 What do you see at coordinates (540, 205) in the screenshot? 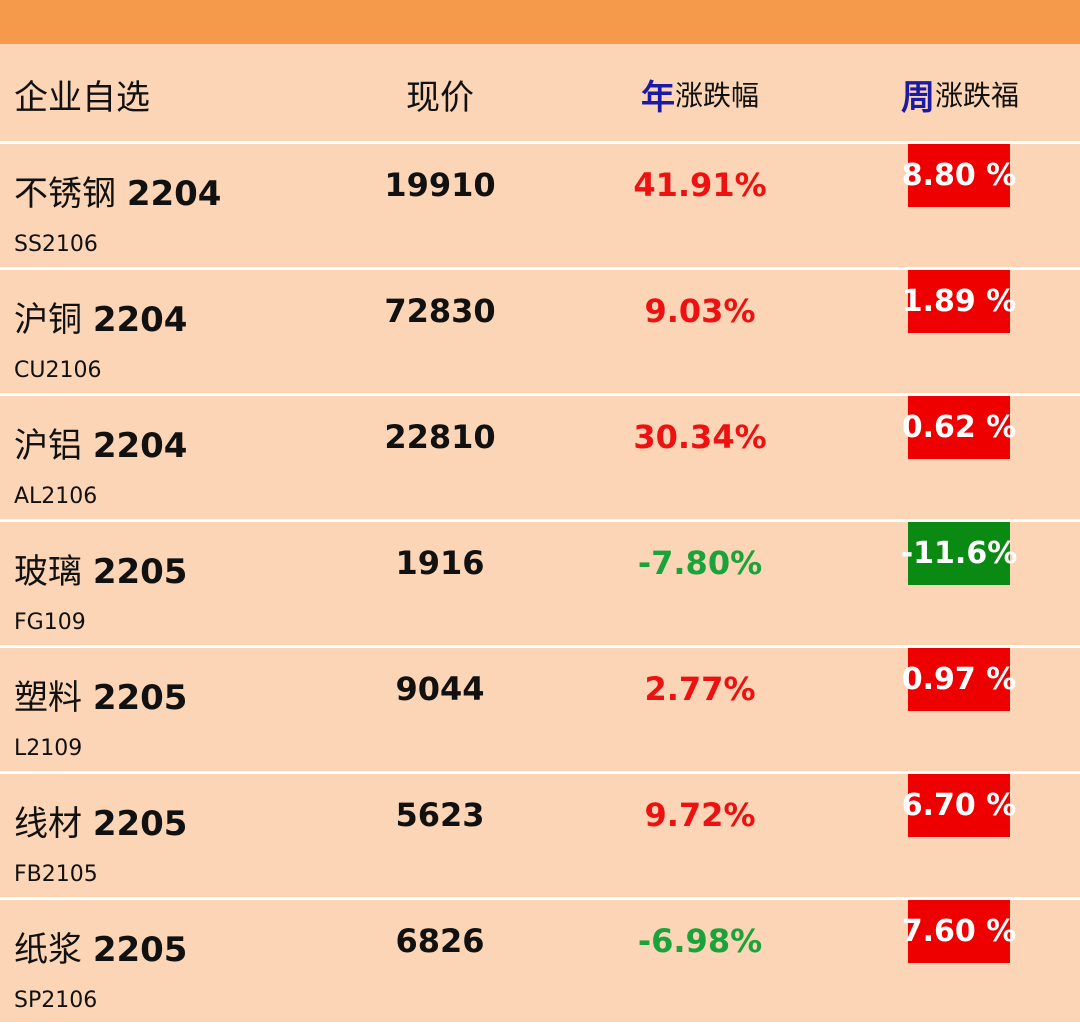
I see `table-row: 不锈钢 2204 SS2106 19910 41.91% 8.80 %` at bounding box center [540, 205].